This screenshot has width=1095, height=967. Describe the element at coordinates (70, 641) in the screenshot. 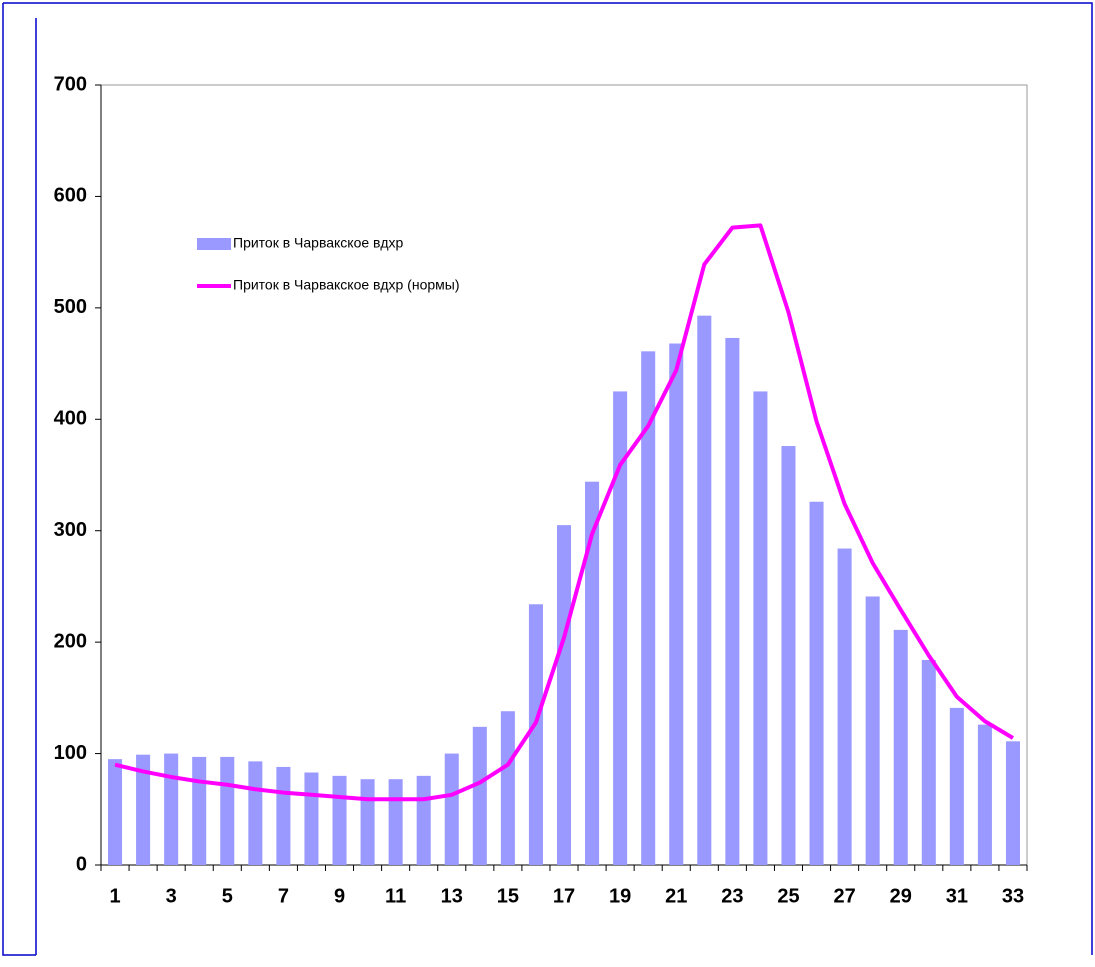

I see `y-tick-label: 200` at that location.